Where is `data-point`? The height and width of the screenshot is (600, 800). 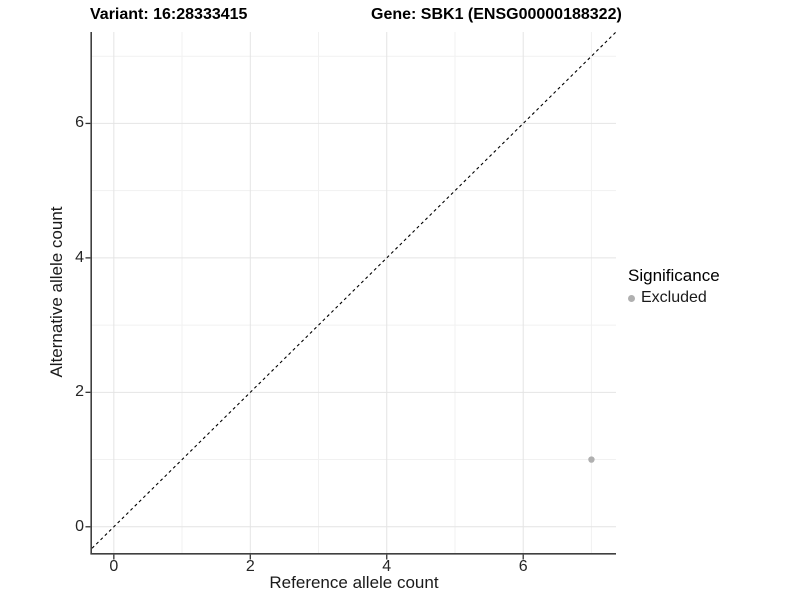 data-point is located at coordinates (591, 459).